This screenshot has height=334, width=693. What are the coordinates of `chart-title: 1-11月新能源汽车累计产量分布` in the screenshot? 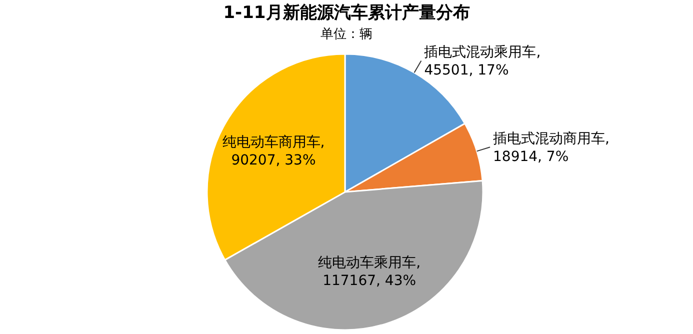 It's located at (346, 13).